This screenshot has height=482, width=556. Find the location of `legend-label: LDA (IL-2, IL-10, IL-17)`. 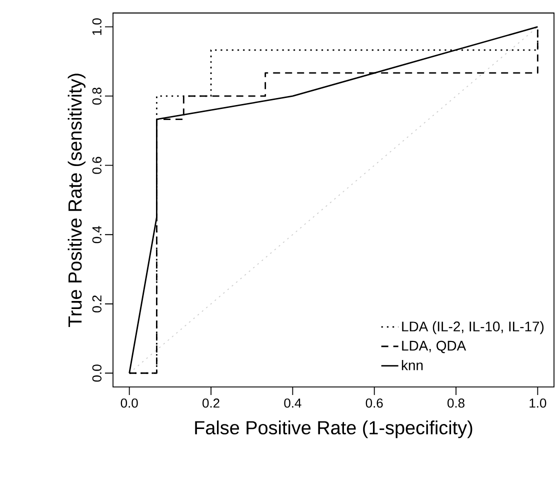

legend-label: LDA (IL-2, IL-10, IL-17) is located at coordinates (473, 327).